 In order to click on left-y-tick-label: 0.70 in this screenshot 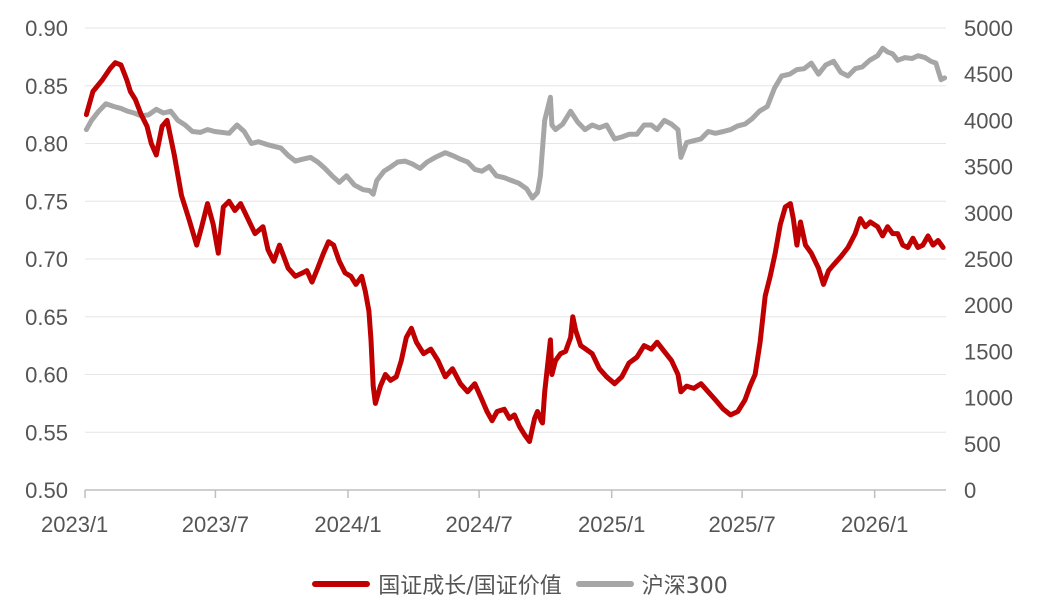, I will do `click(46, 259)`.